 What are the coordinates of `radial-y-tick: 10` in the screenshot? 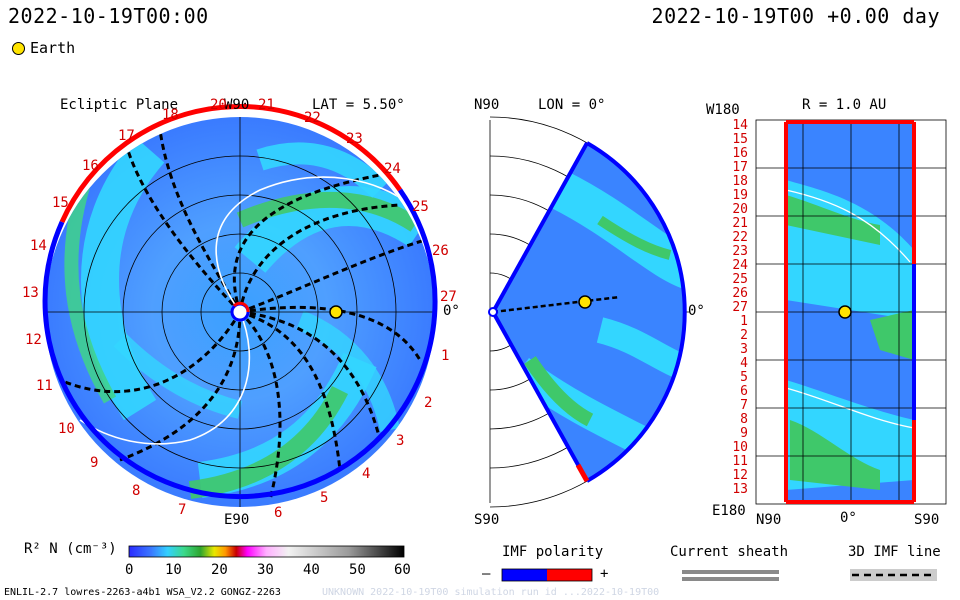 It's located at (740, 447).